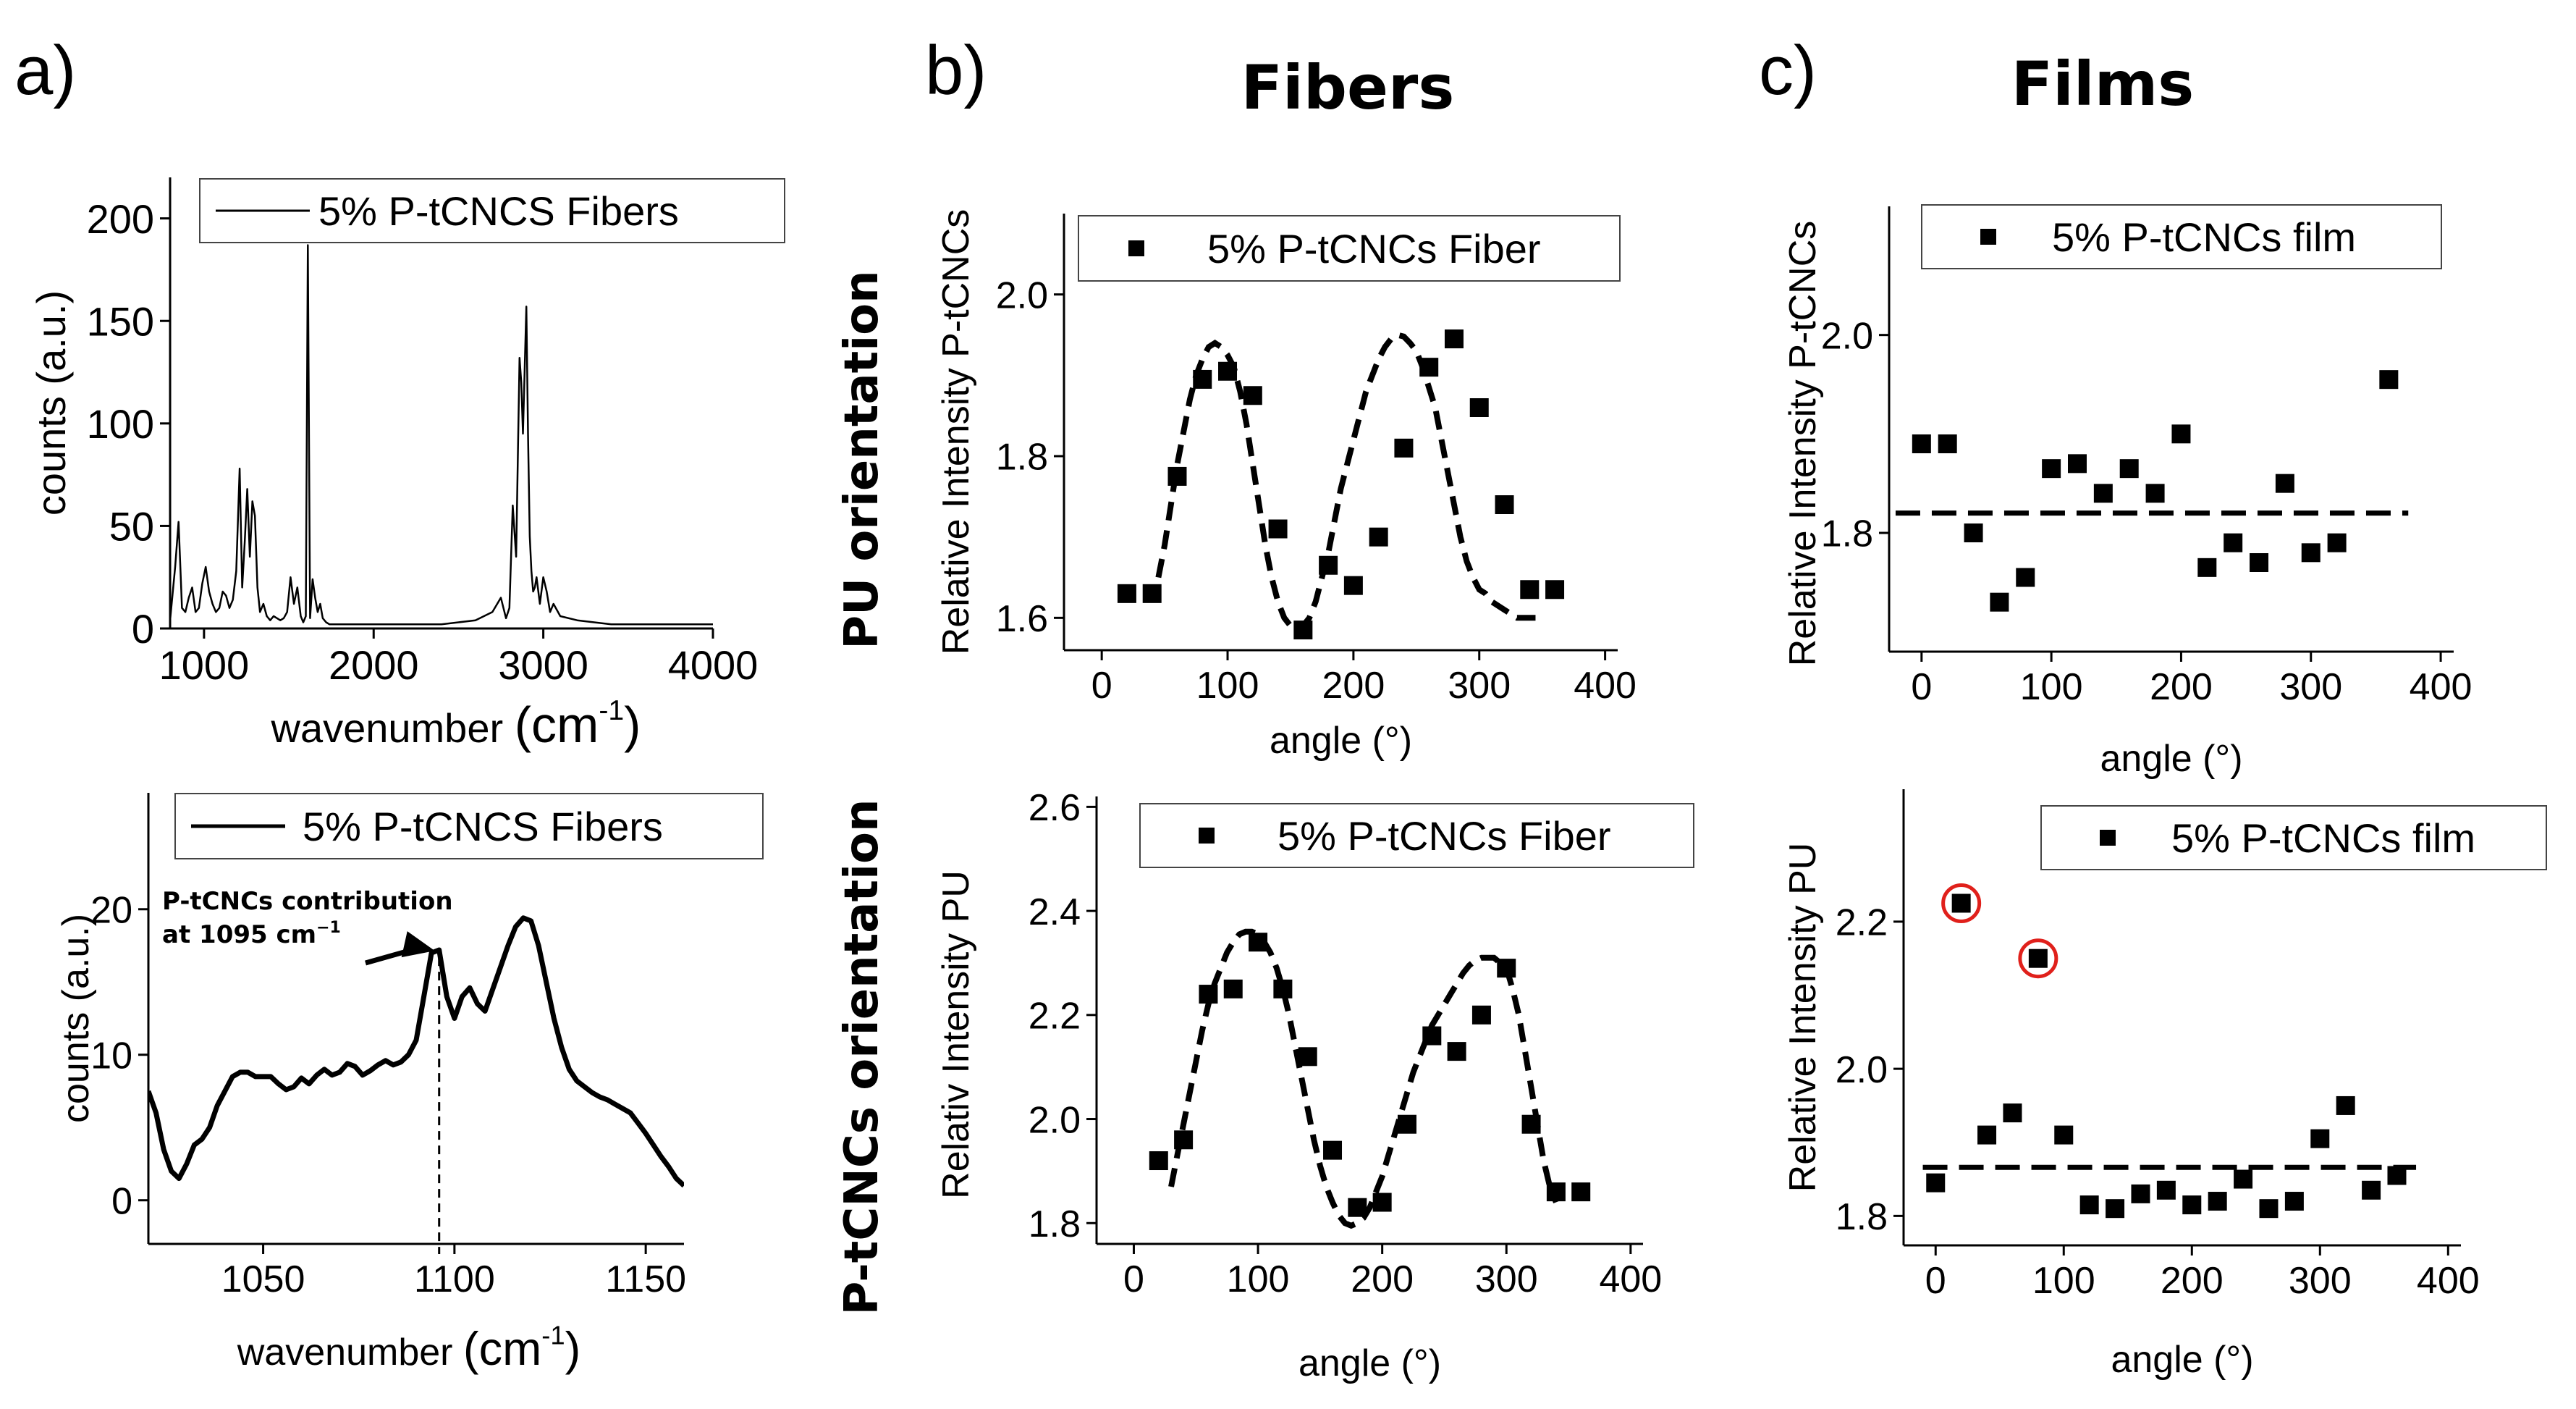 This screenshot has height=1409, width=2576. What do you see at coordinates (1345, 483) in the screenshot?
I see `fit-curve-dashed` at bounding box center [1345, 483].